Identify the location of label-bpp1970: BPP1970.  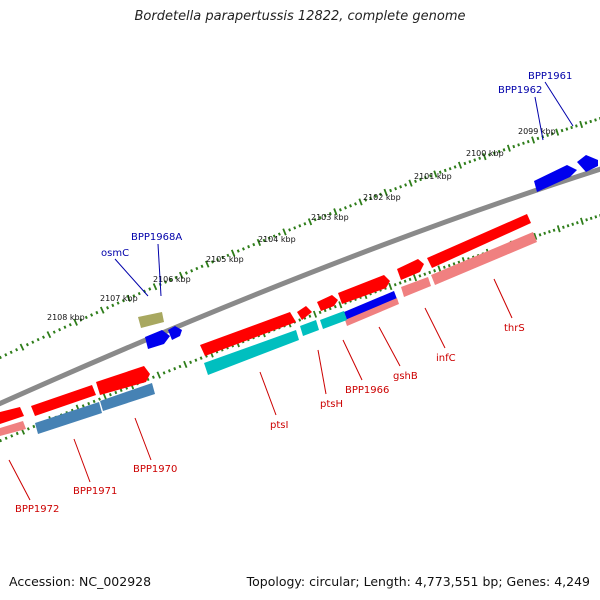
(155, 469).